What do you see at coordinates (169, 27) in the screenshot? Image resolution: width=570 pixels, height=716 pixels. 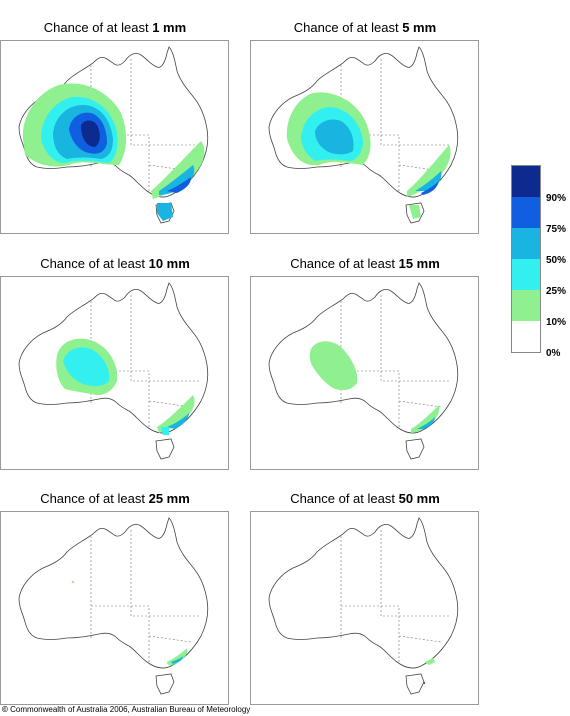 I see `title-amount: 1 mm` at bounding box center [169, 27].